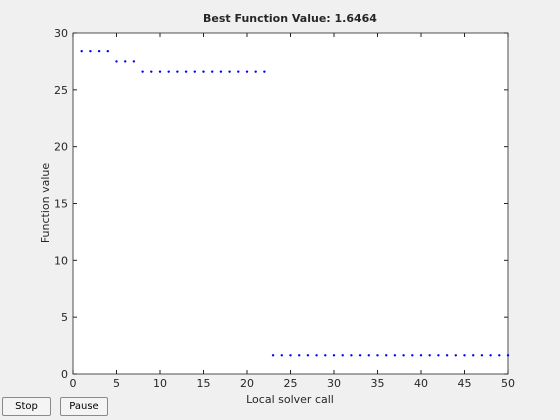 This screenshot has height=420, width=560. I want to click on y-axis-label: Function value, so click(45, 203).